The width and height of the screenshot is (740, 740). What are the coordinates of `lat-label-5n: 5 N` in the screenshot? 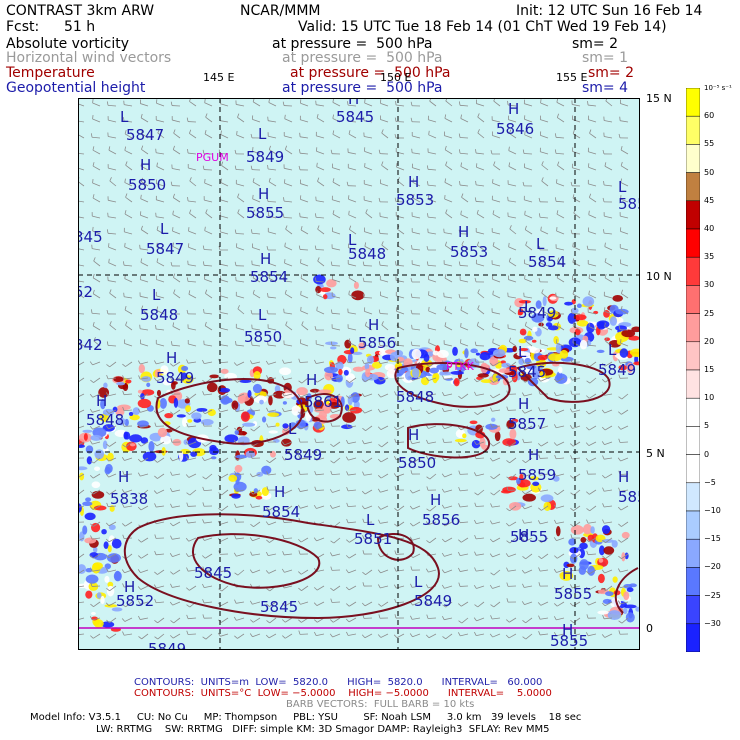 It's located at (655, 453).